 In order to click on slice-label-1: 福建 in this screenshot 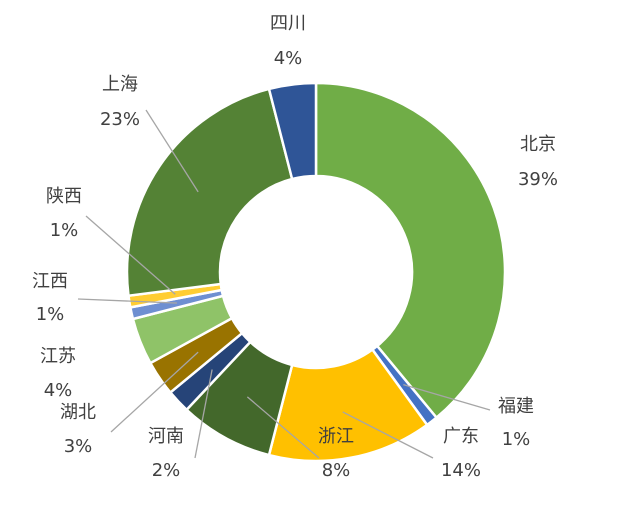, I will do `click(516, 406)`.